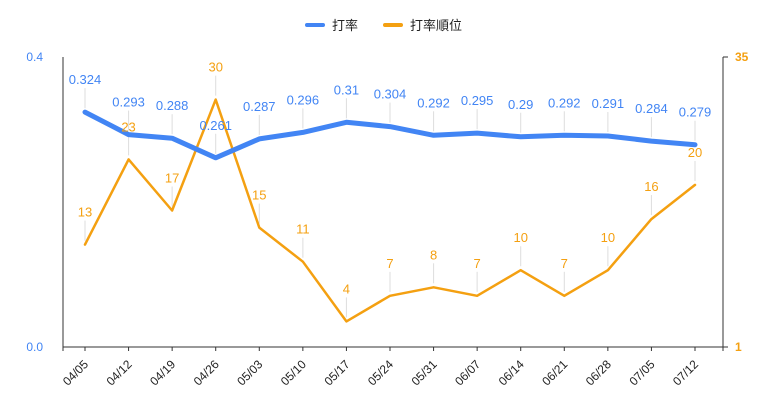 The image size is (780, 410). I want to click on data-label-0-6: 0.31, so click(346, 89).